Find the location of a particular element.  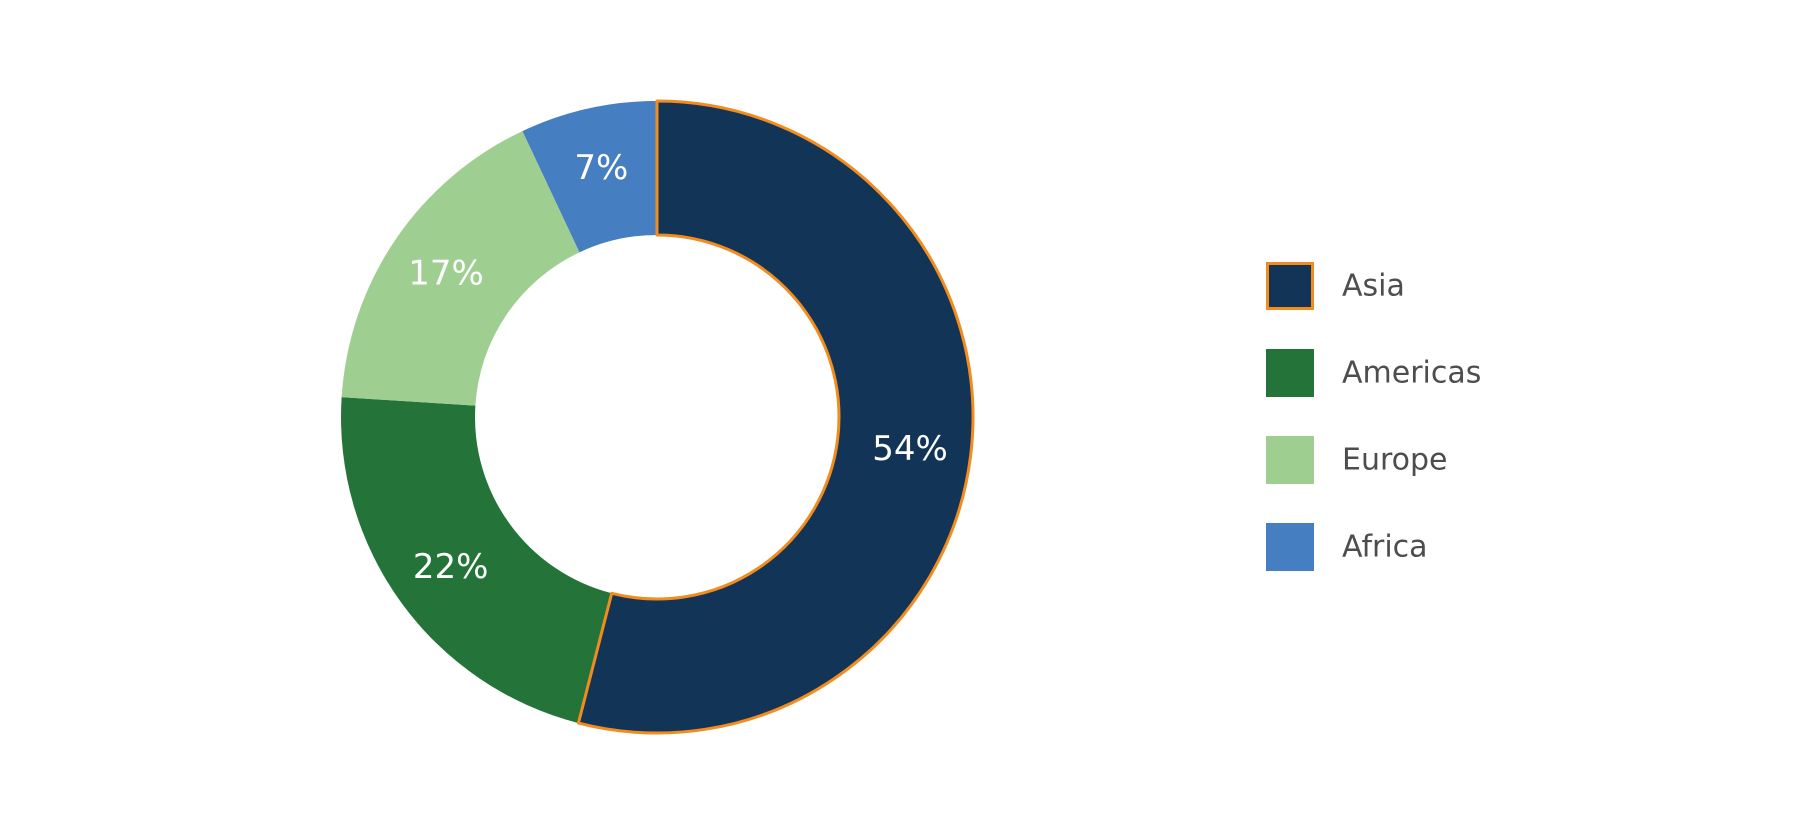

legend-swatch-africa is located at coordinates (1290, 547).